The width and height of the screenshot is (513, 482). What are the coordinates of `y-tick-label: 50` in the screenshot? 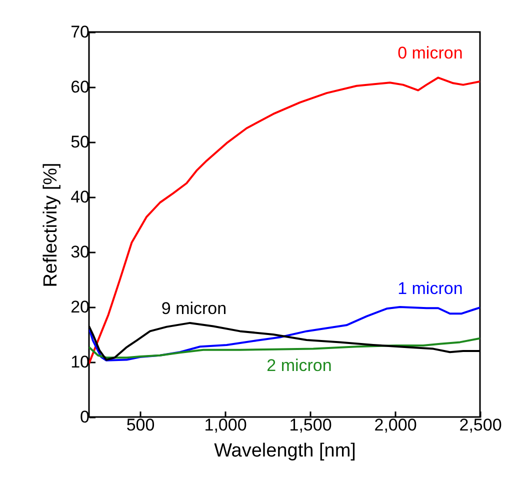 It's located at (80, 142).